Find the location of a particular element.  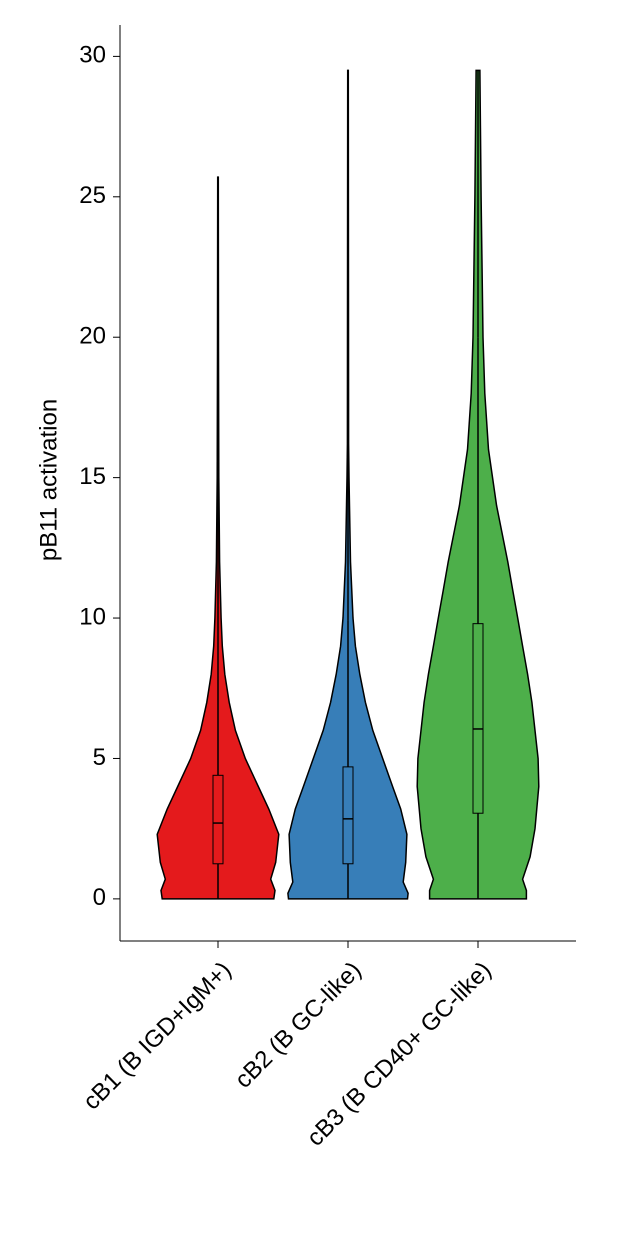

y-tick-label: 10 is located at coordinates (92, 616).